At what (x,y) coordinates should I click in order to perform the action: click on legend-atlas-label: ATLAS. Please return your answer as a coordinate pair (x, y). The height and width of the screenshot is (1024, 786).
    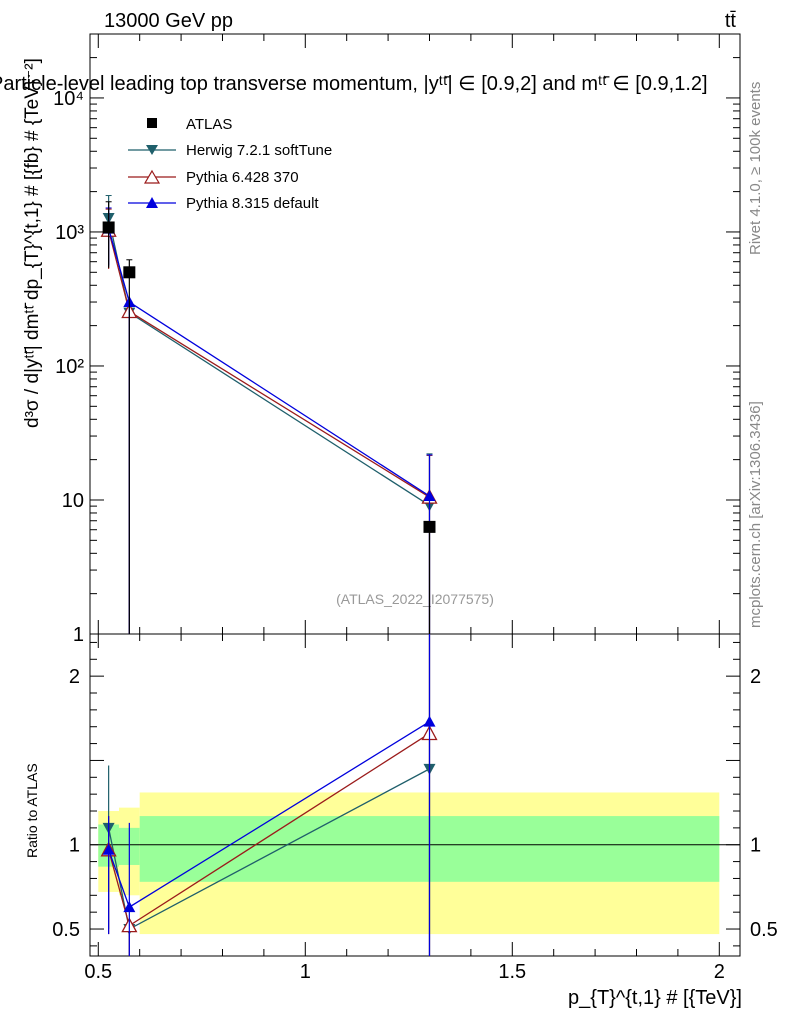
    Looking at the image, I should click on (209, 124).